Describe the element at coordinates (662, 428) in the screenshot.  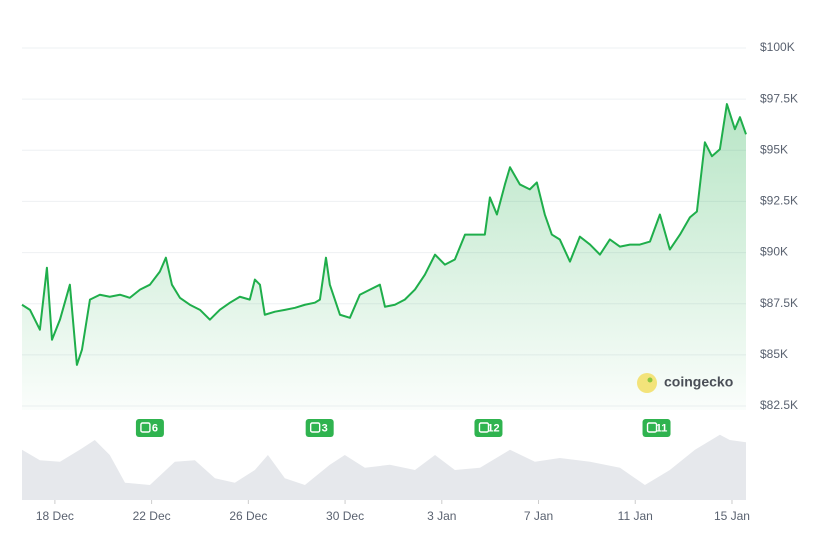
I see `event-count: 11` at that location.